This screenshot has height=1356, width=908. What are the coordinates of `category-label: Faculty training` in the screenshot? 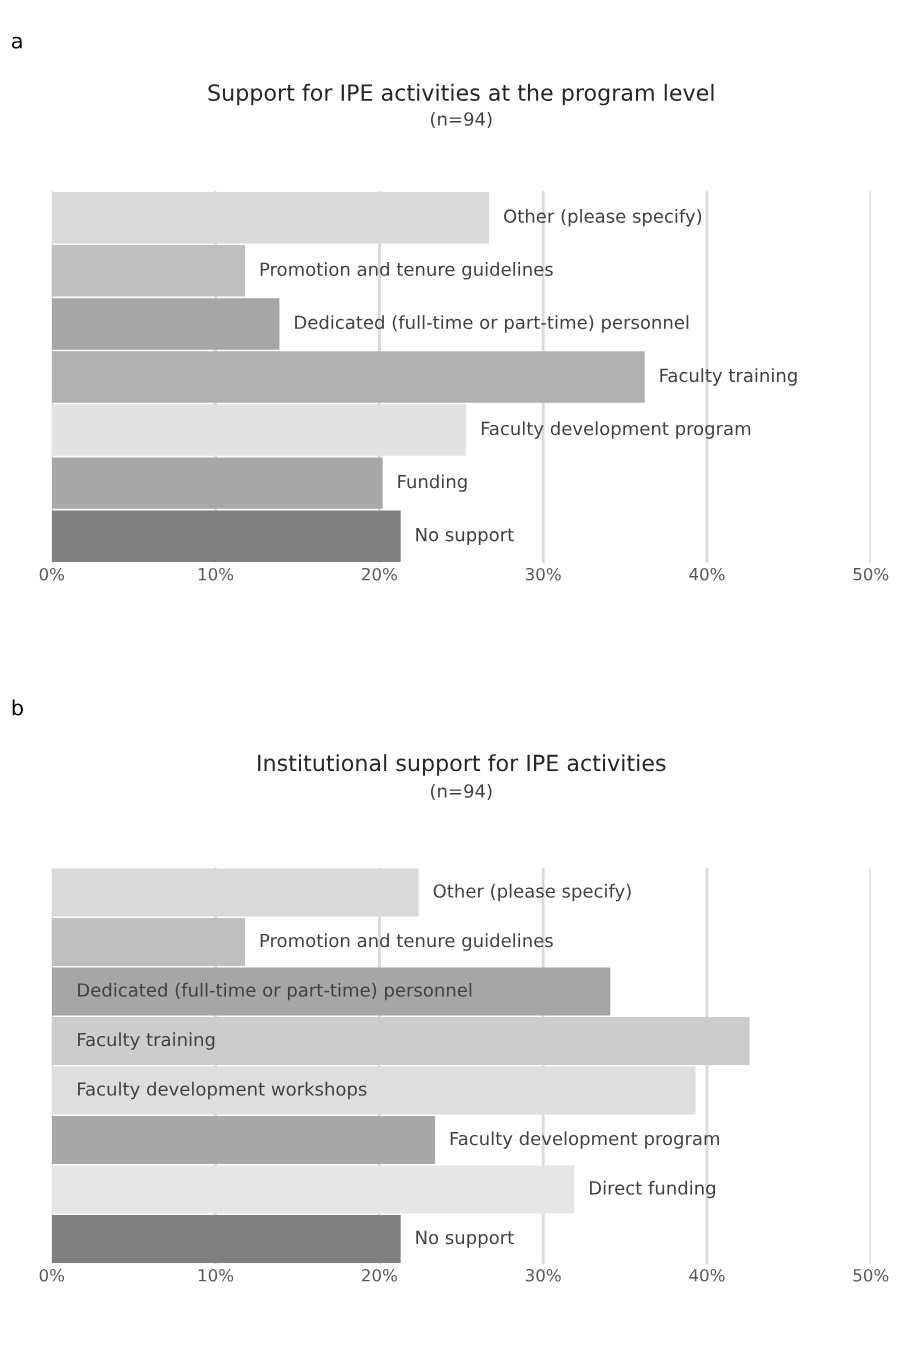 It's located at (146, 1041).